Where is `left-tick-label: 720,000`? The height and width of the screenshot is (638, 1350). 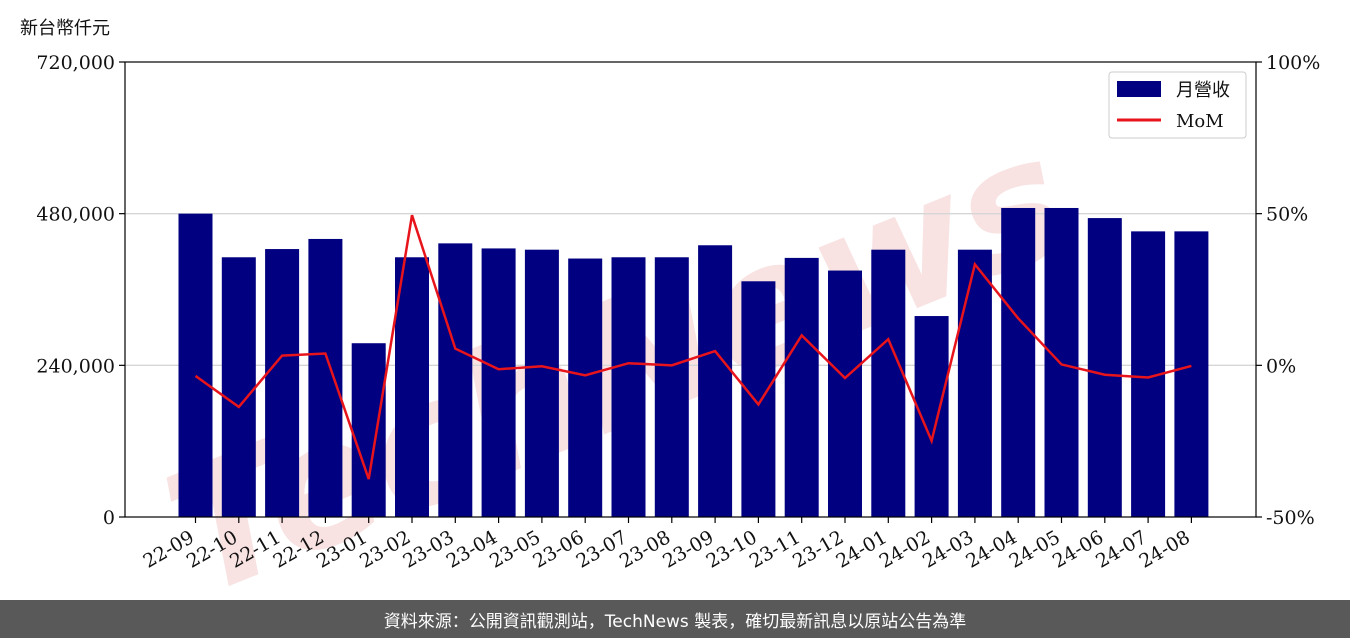 left-tick-label: 720,000 is located at coordinates (75, 63).